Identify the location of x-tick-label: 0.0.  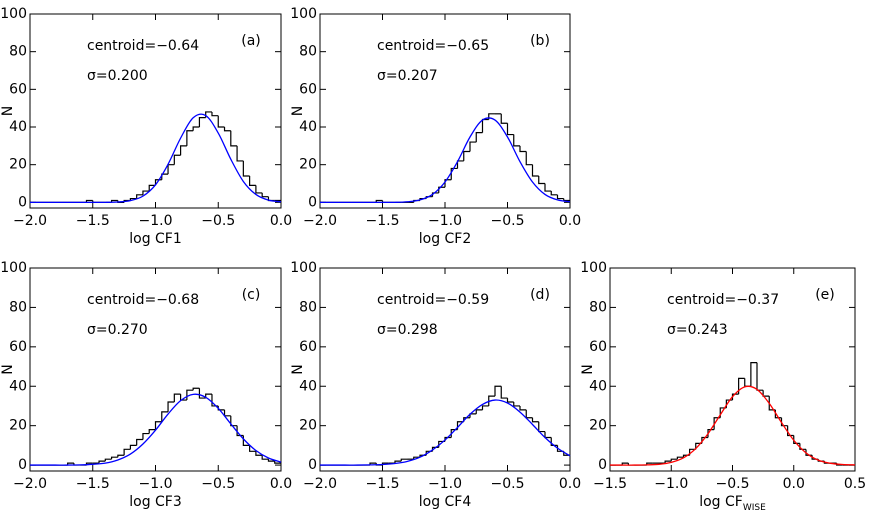
(570, 221).